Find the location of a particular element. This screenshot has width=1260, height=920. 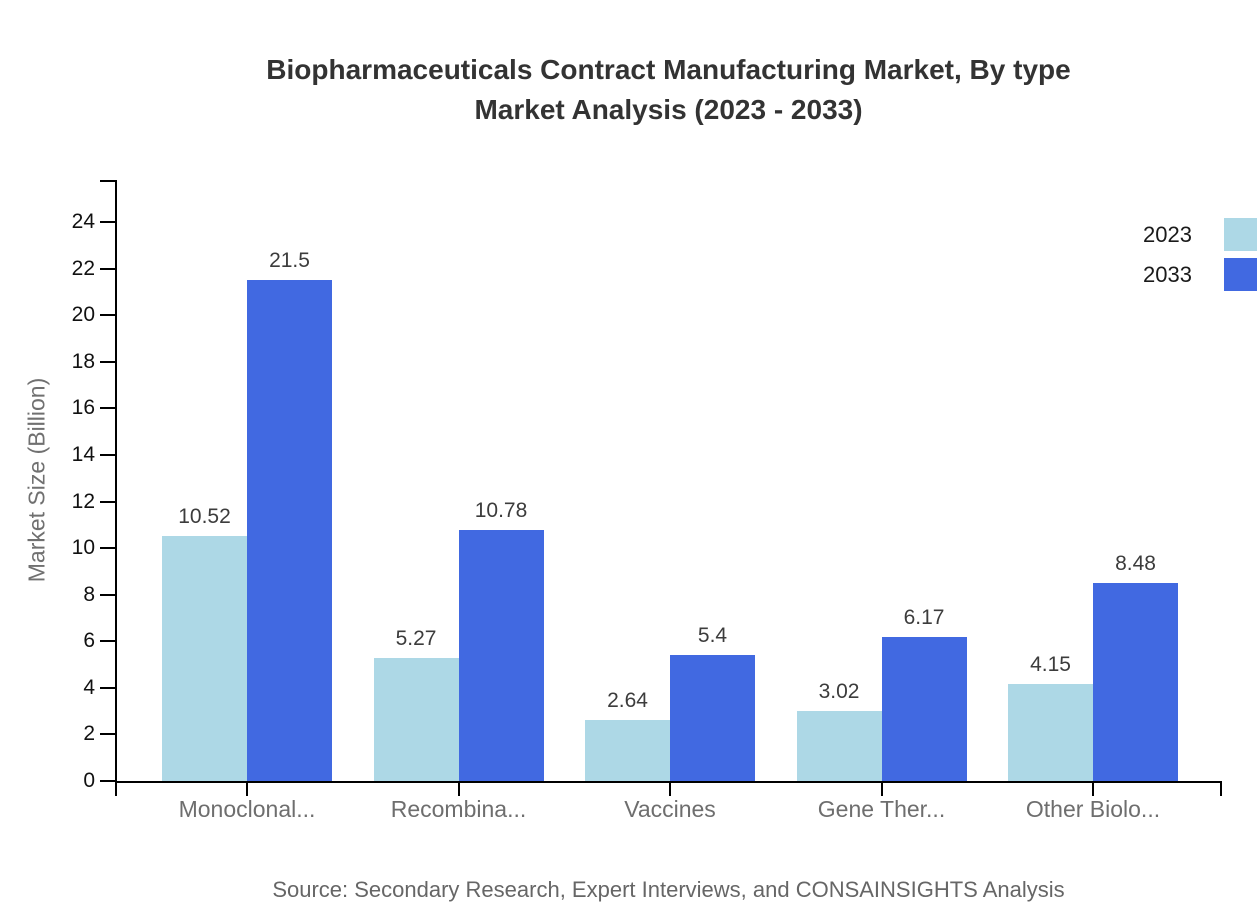

y-tick-label: 6 is located at coordinates (89, 641).